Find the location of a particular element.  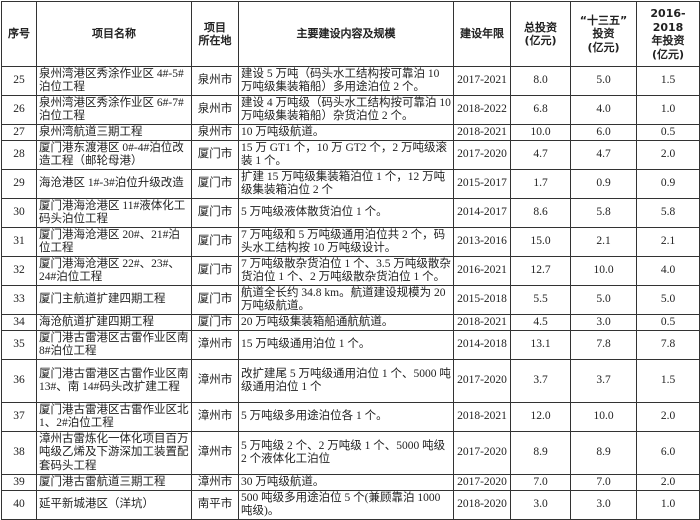

project-name: 厦门港海沧港区 22#、23#、24#泊位工程 is located at coordinates (114, 271).